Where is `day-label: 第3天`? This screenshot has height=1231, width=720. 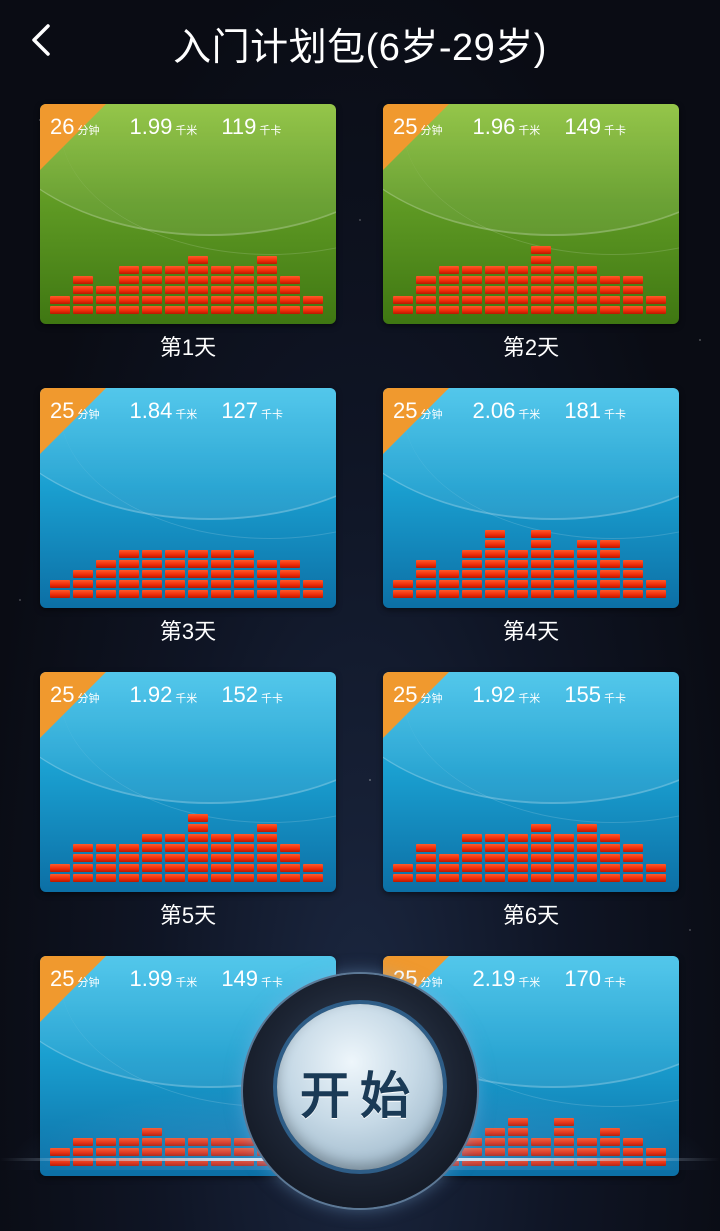 day-label: 第3天 is located at coordinates (188, 631).